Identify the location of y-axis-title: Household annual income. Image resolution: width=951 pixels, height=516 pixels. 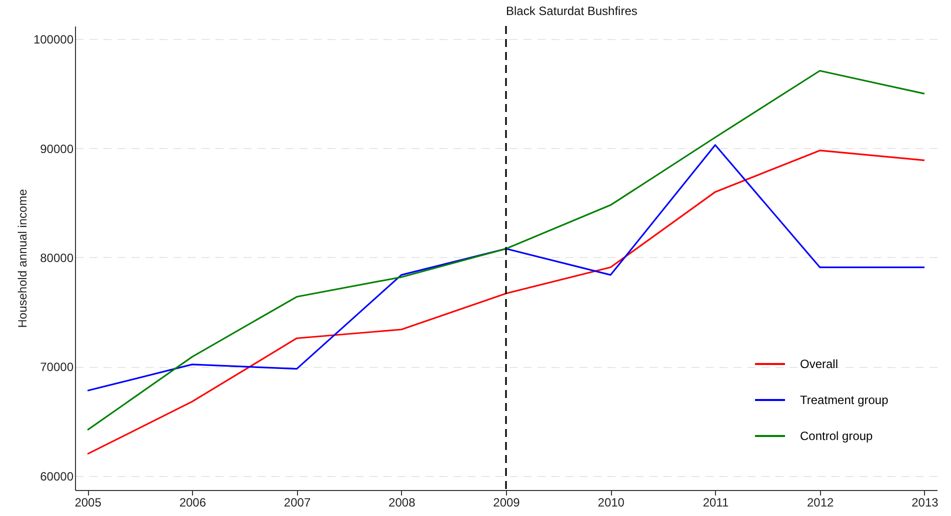
(22, 258).